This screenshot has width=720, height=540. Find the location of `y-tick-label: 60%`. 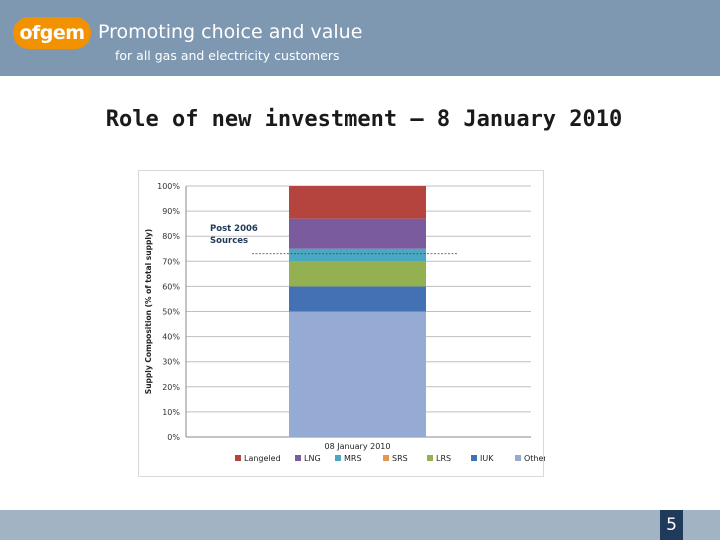

y-tick-label: 60% is located at coordinates (171, 286).